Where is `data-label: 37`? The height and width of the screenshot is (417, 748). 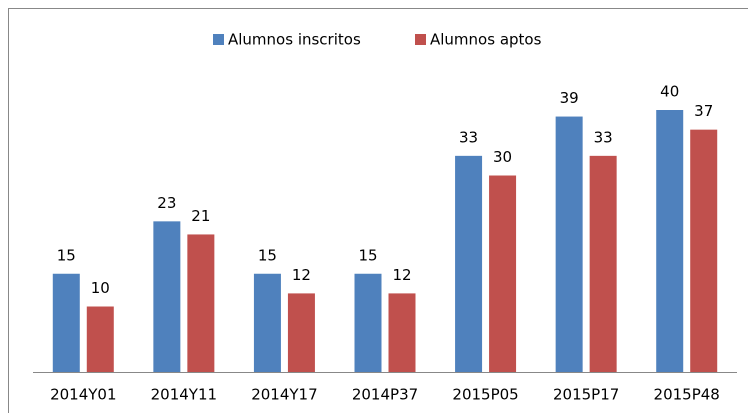
data-label: 37 is located at coordinates (703, 111).